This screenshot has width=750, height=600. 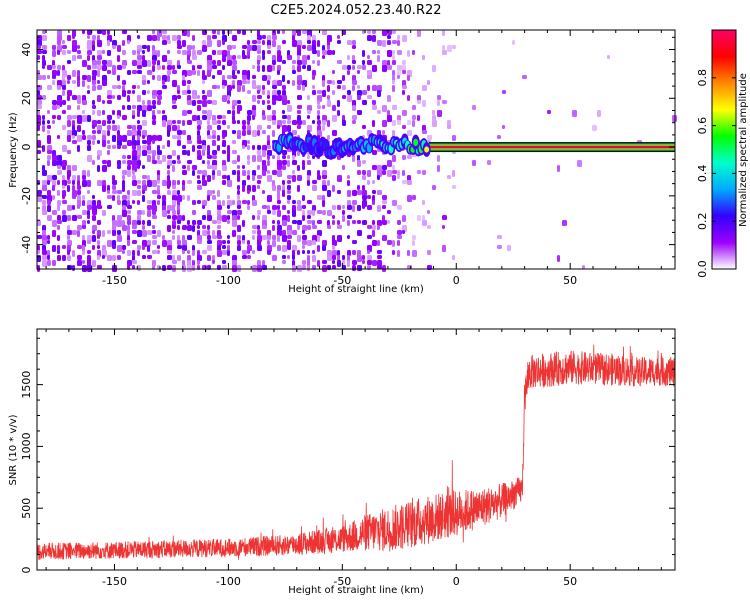 I want to click on spectrogram-y-label: Frequency (Hz), so click(x=13, y=150).